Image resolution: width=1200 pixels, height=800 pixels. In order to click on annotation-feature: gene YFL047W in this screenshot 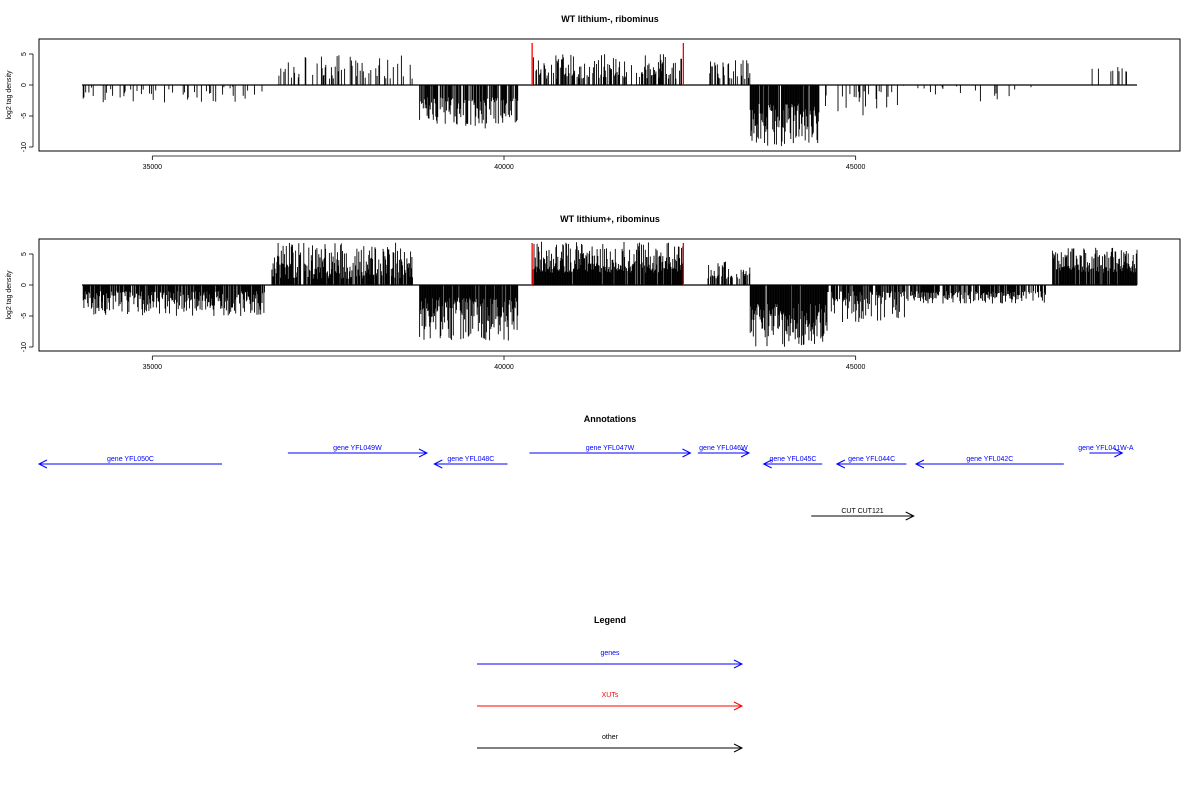, I will do `click(610, 451)`.